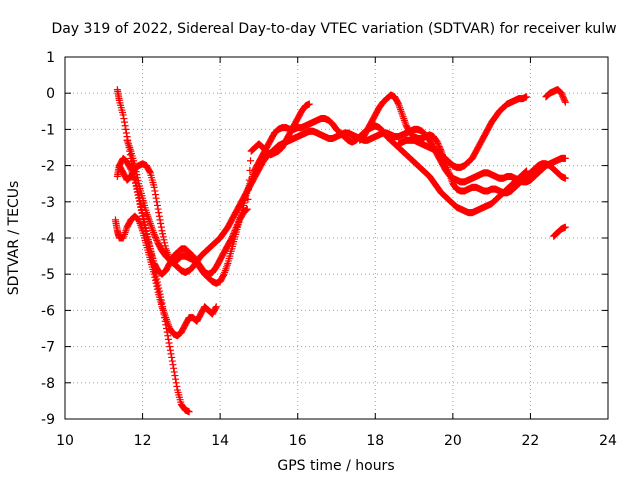 The image size is (640, 480). What do you see at coordinates (335, 466) in the screenshot?
I see `x-axis-label: GPS time / hours` at bounding box center [335, 466].